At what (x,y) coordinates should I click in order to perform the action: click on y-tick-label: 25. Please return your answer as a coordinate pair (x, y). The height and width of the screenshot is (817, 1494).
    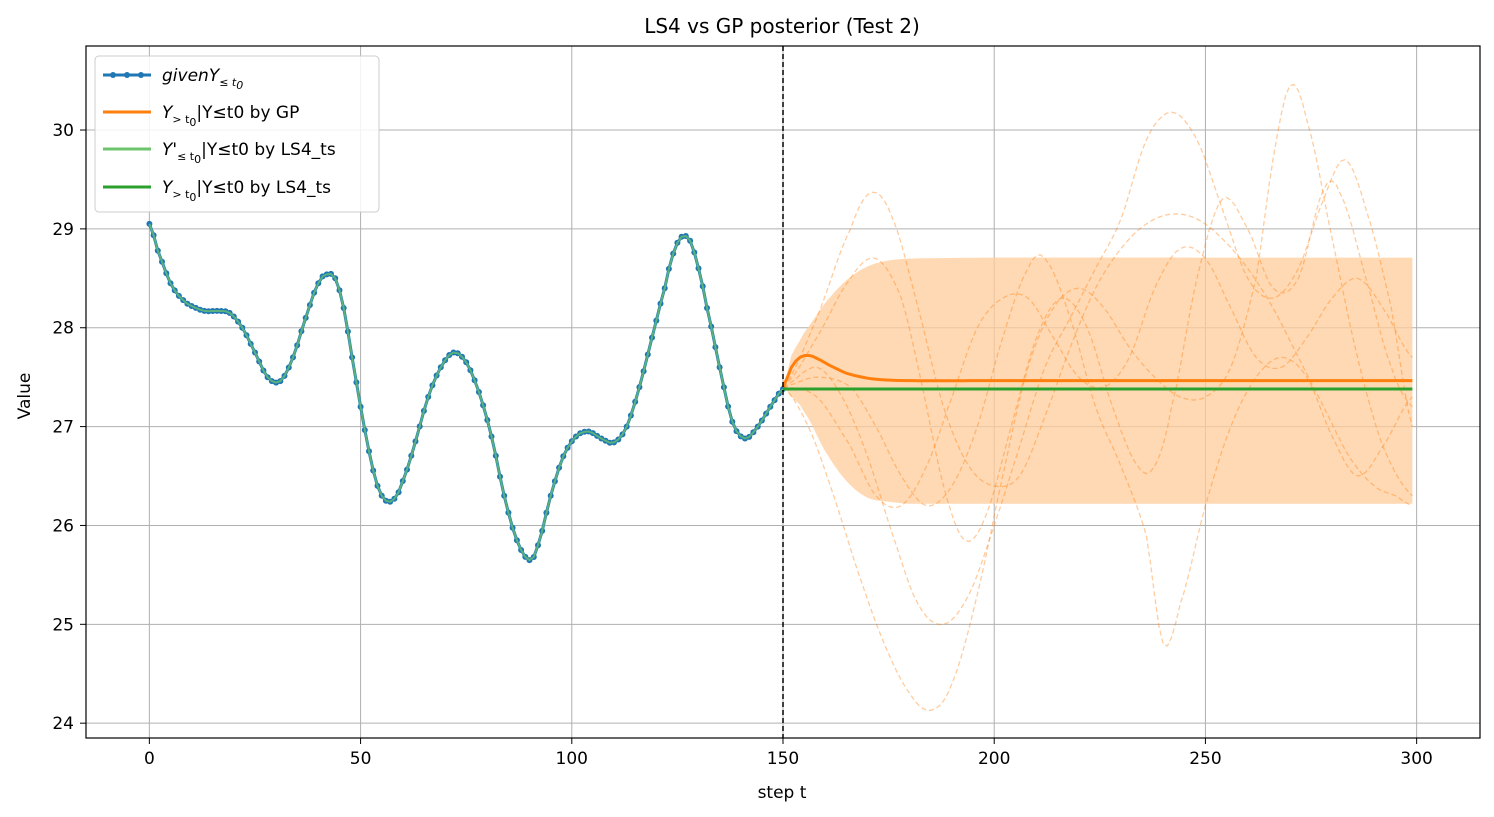
    Looking at the image, I should click on (63, 625).